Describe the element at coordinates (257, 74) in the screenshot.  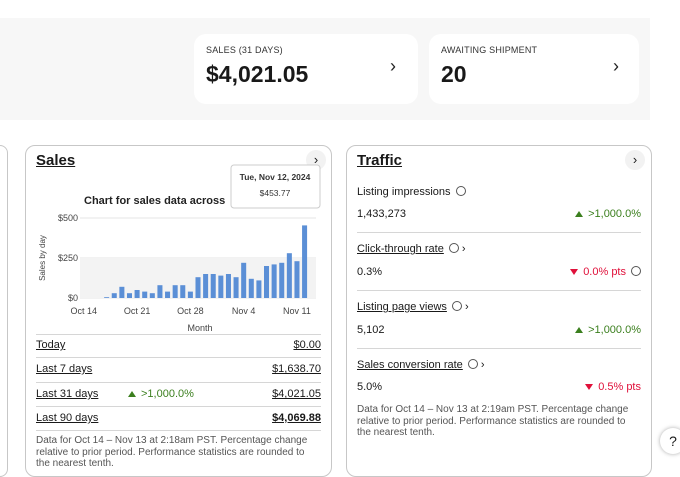
I see `card-value: $4,021.05` at that location.